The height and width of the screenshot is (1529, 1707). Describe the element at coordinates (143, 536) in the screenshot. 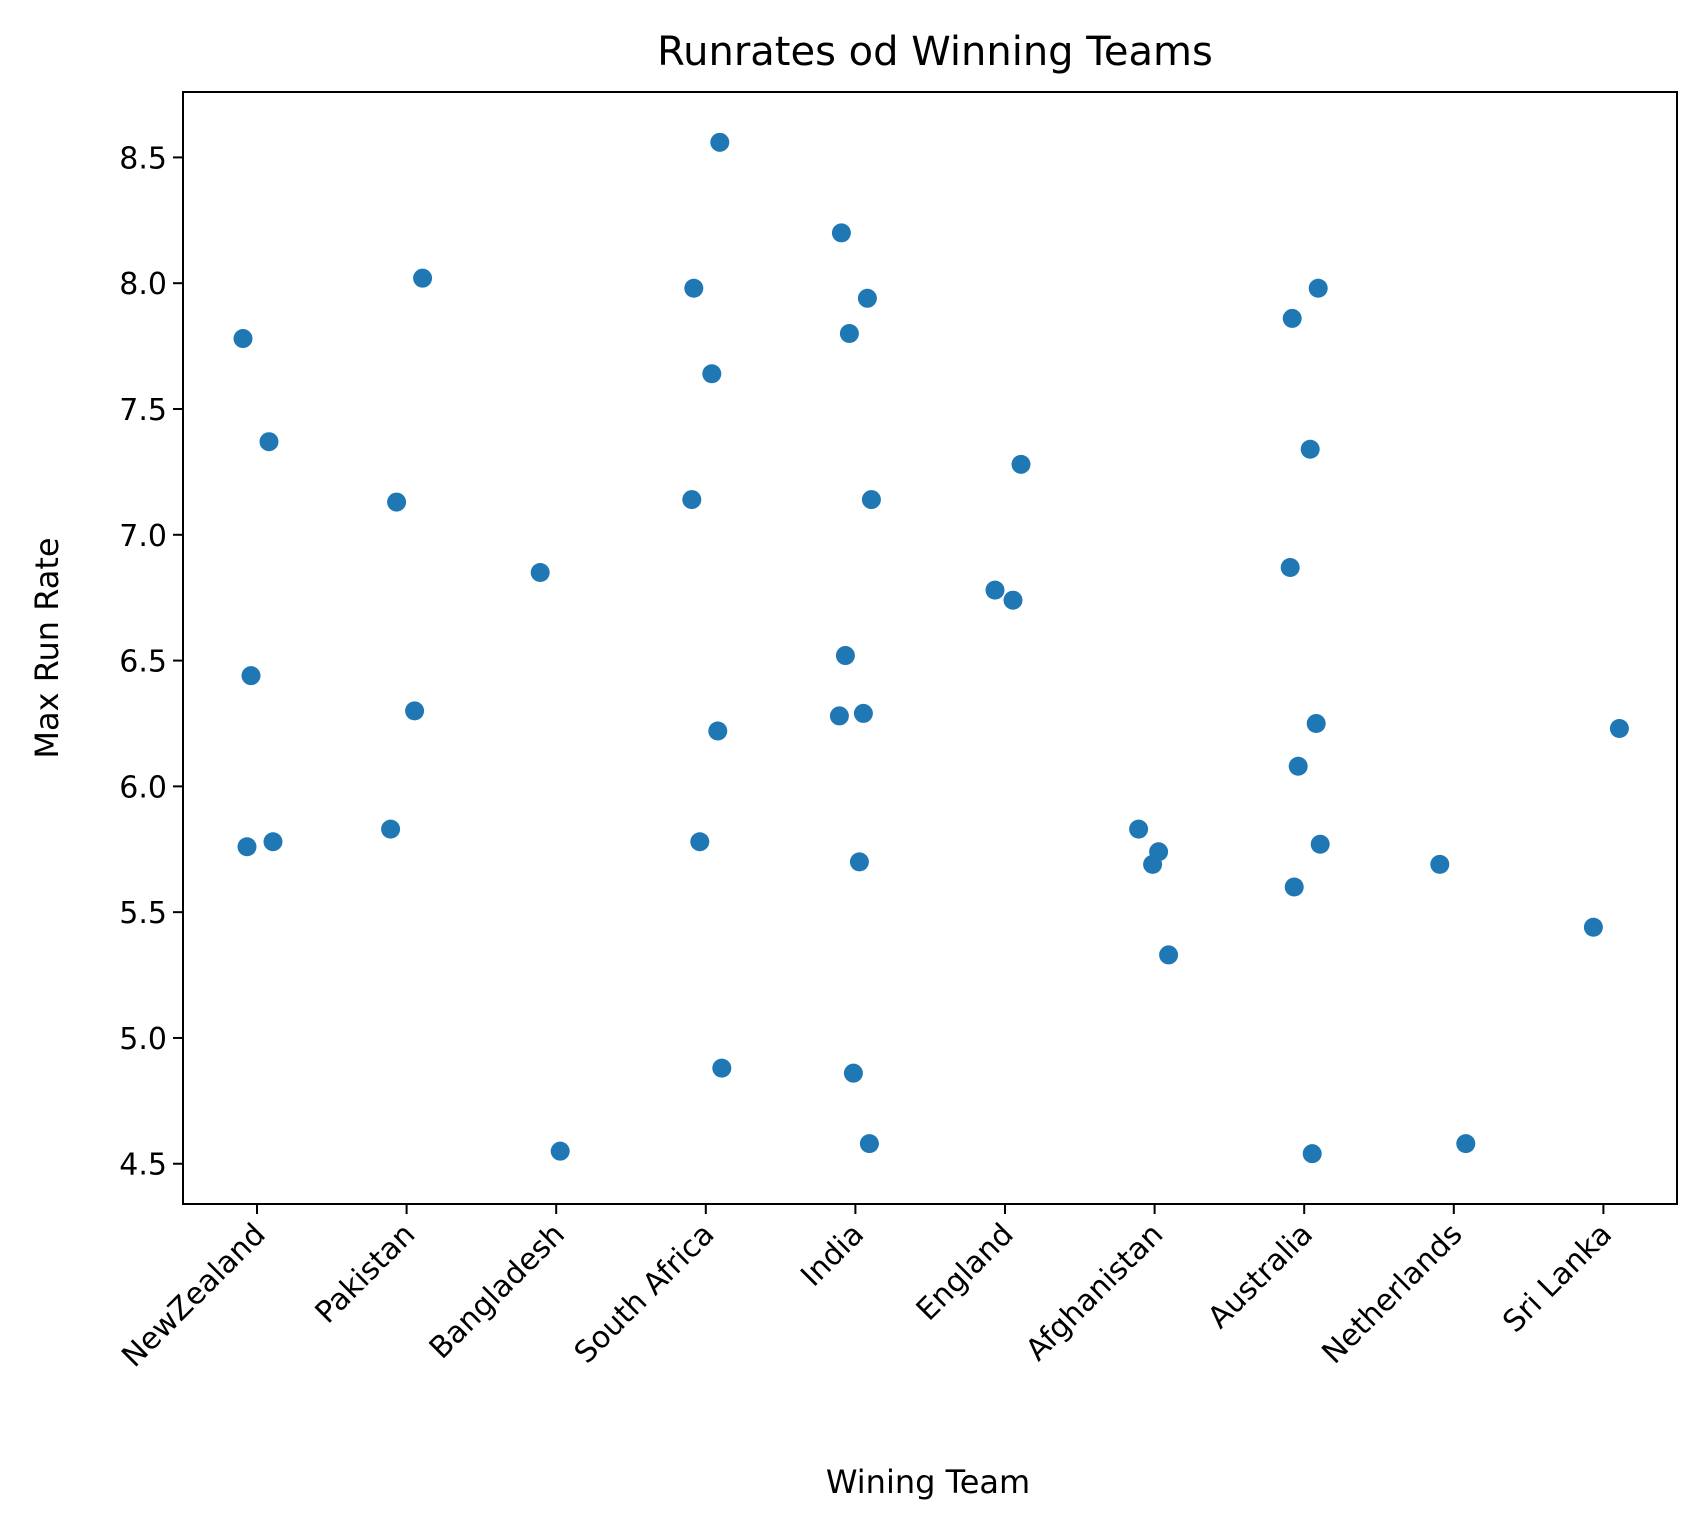

I see `y-tick-label: 7.0` at that location.